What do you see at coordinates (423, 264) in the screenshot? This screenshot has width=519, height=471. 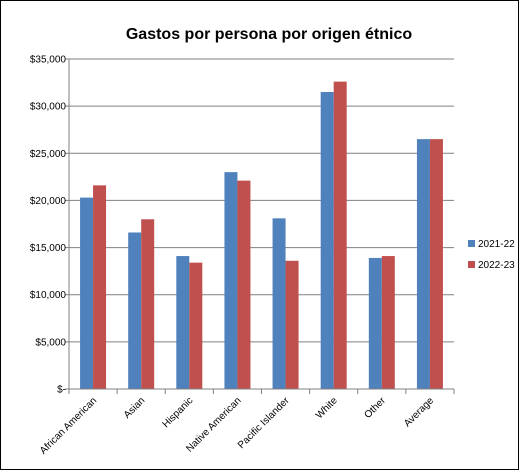 I see `bar-2021-22-average` at bounding box center [423, 264].